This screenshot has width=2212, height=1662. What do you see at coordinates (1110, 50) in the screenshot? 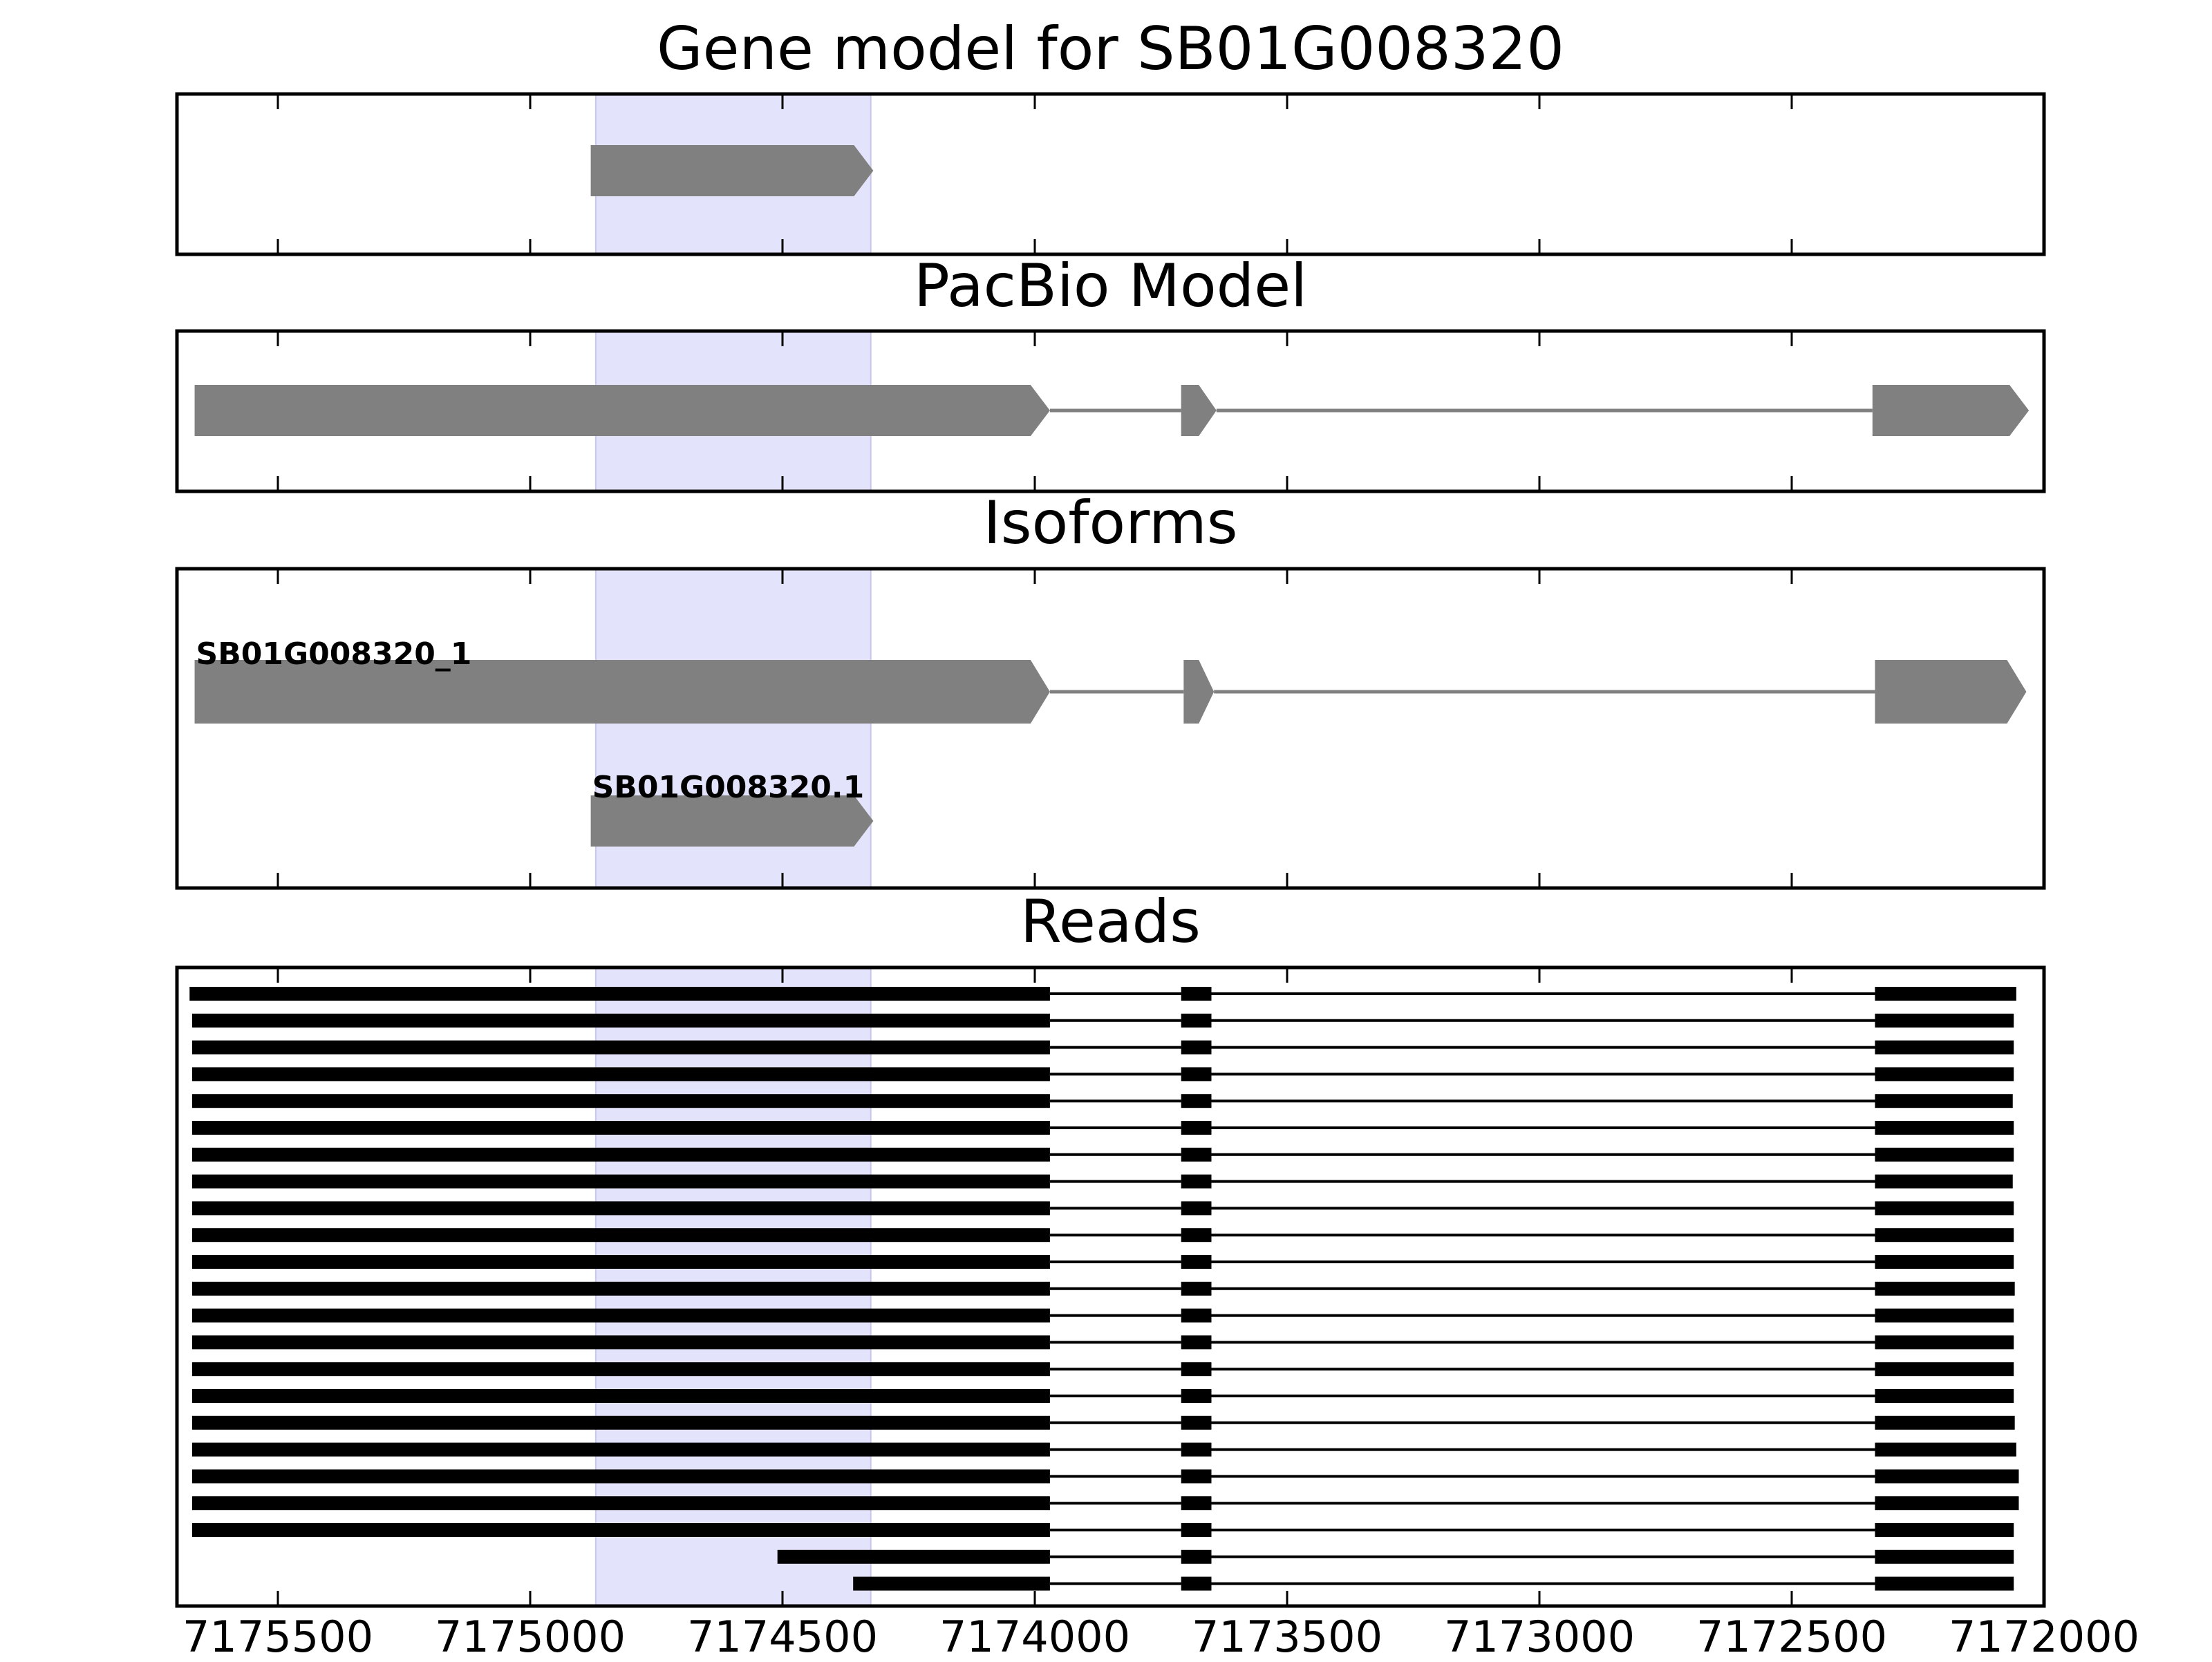
I see `panel-title: Gene model for SB01G008320` at bounding box center [1110, 50].